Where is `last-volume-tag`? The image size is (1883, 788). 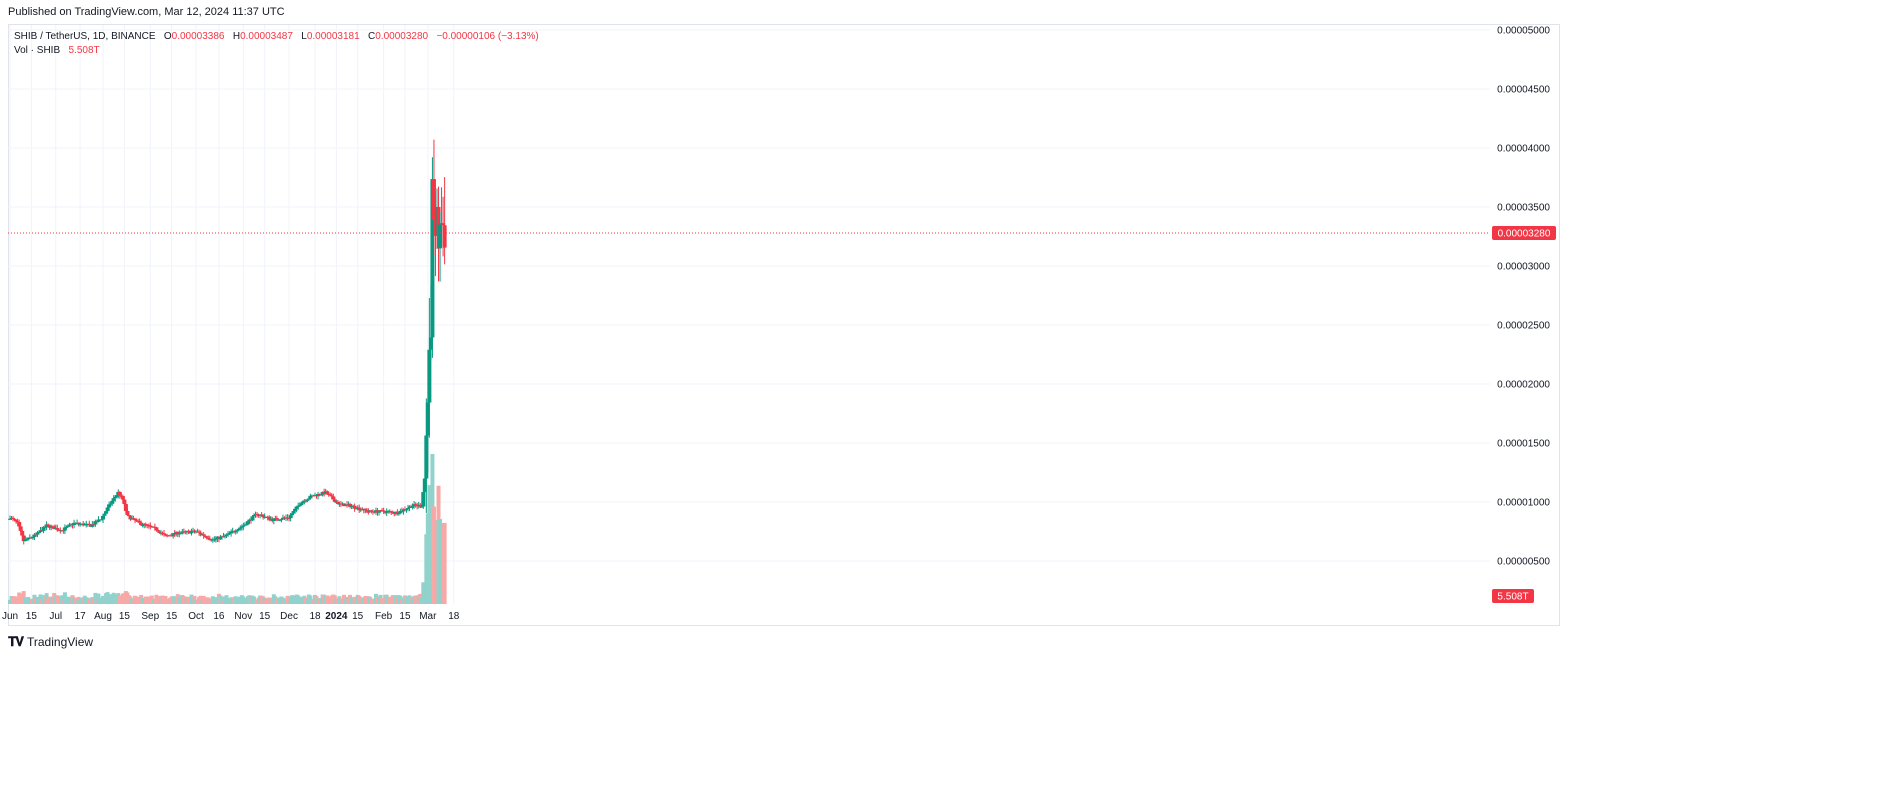 last-volume-tag is located at coordinates (1513, 596).